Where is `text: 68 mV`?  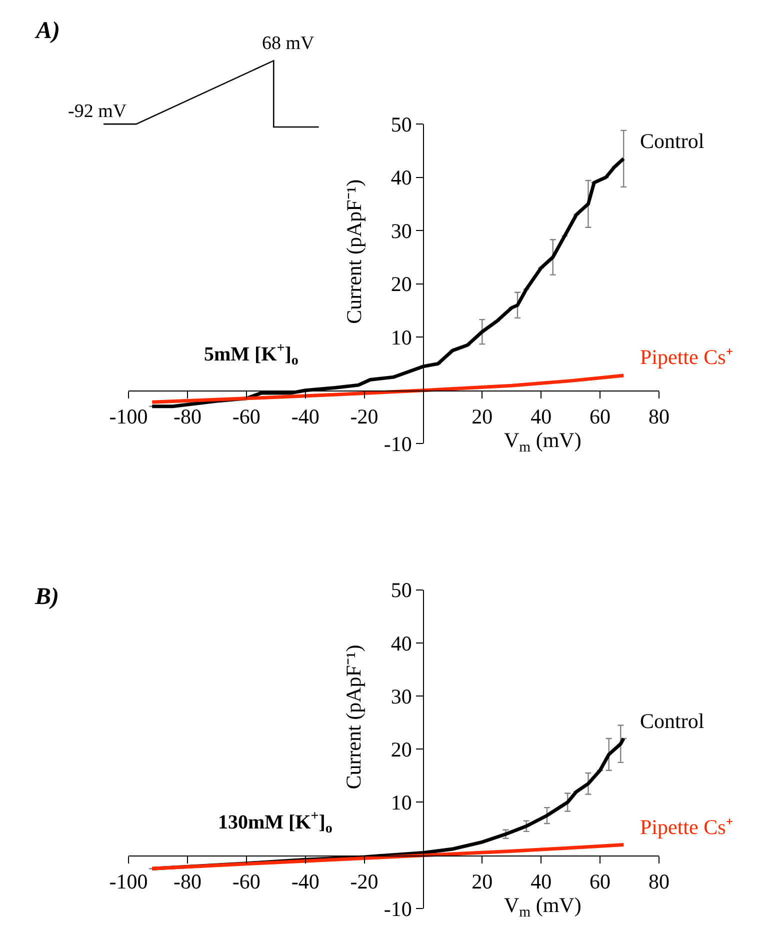 text: 68 mV is located at coordinates (288, 43).